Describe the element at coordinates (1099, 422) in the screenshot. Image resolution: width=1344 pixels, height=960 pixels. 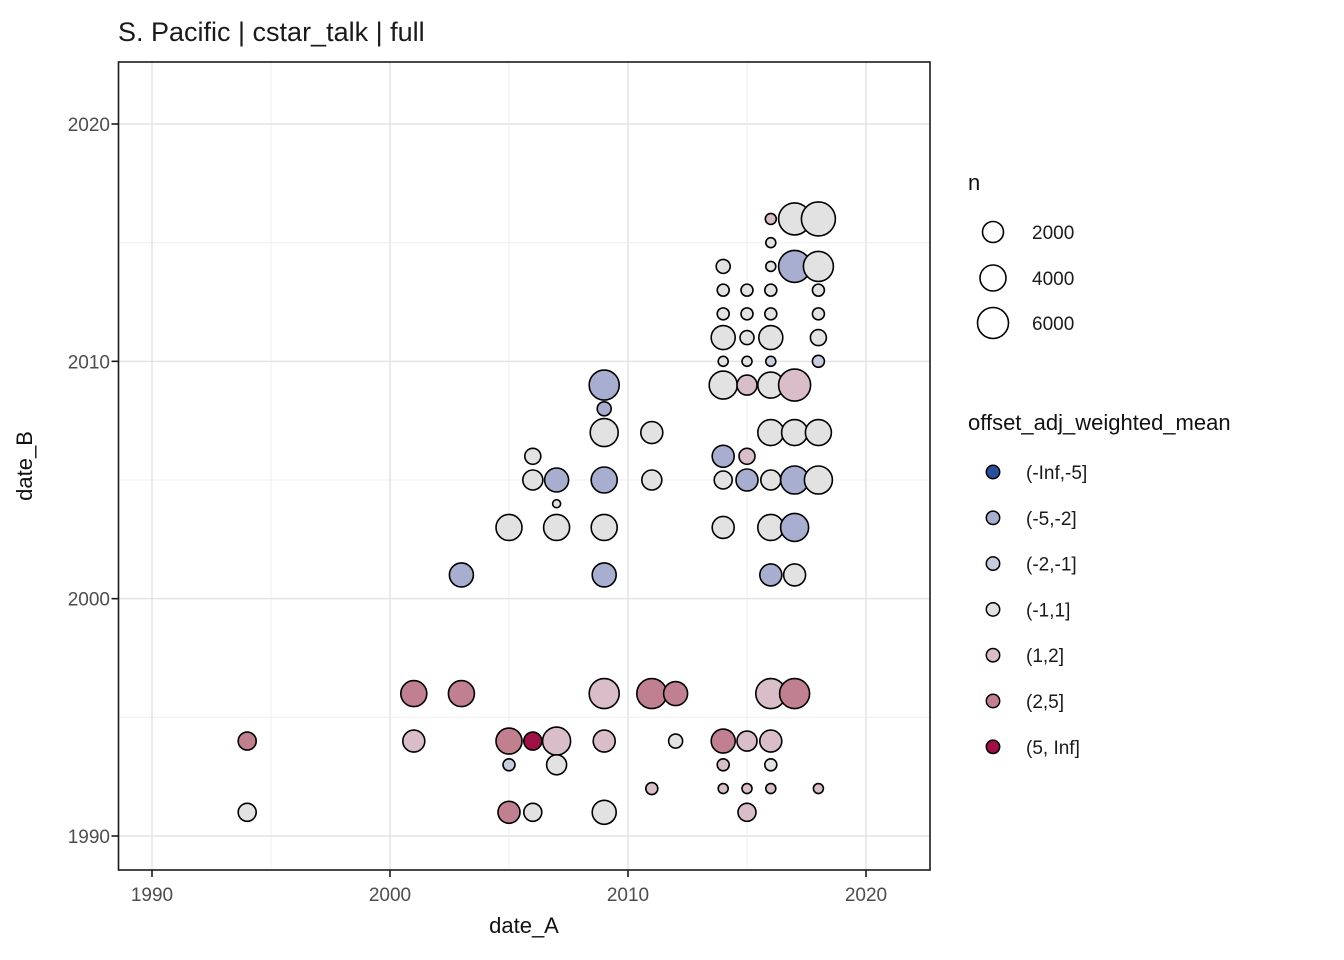
I see `color-legend-title: offset_adj_weighted_mean` at that location.